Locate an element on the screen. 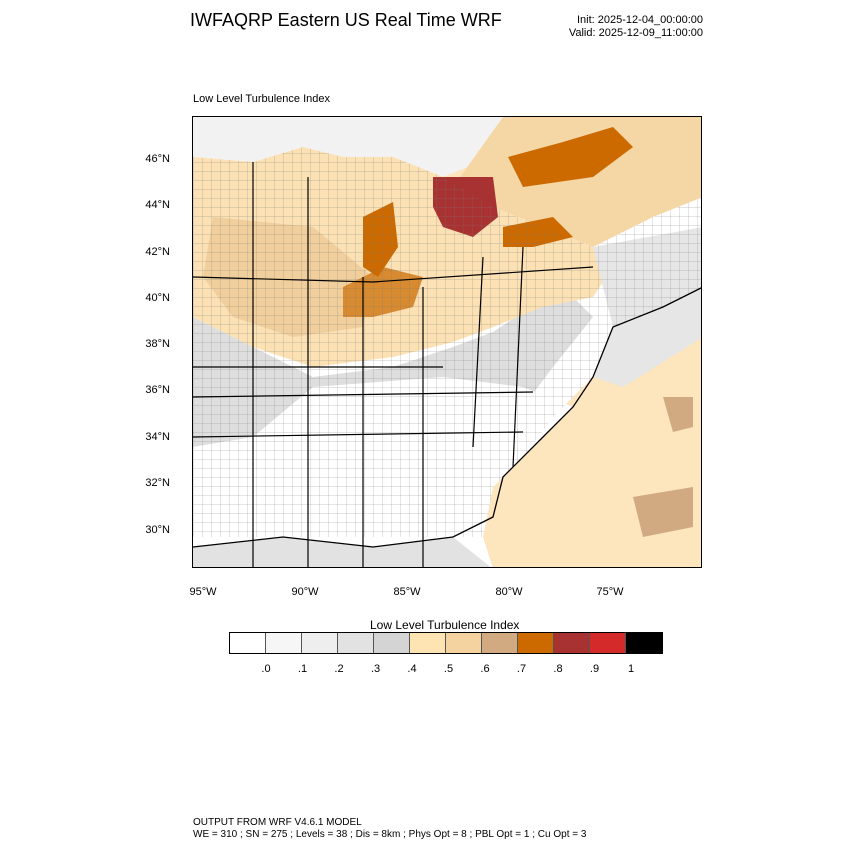 The width and height of the screenshot is (850, 850). colorbar-tick-label: .2 is located at coordinates (339, 669).